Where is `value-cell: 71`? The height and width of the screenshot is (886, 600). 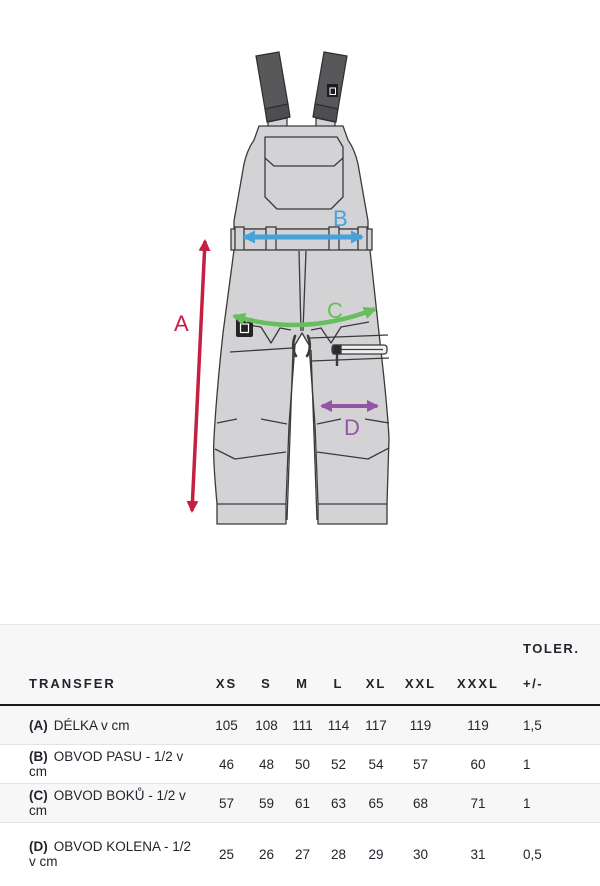 value-cell: 71 is located at coordinates (478, 803).